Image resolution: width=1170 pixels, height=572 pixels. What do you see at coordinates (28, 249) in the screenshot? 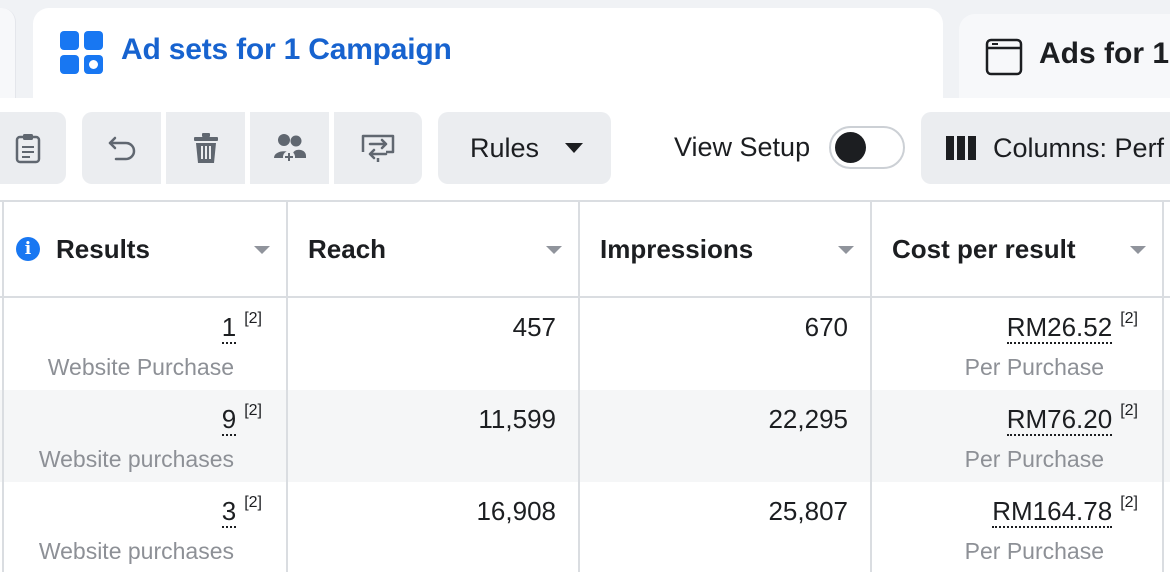
I see `info-icon: i` at bounding box center [28, 249].